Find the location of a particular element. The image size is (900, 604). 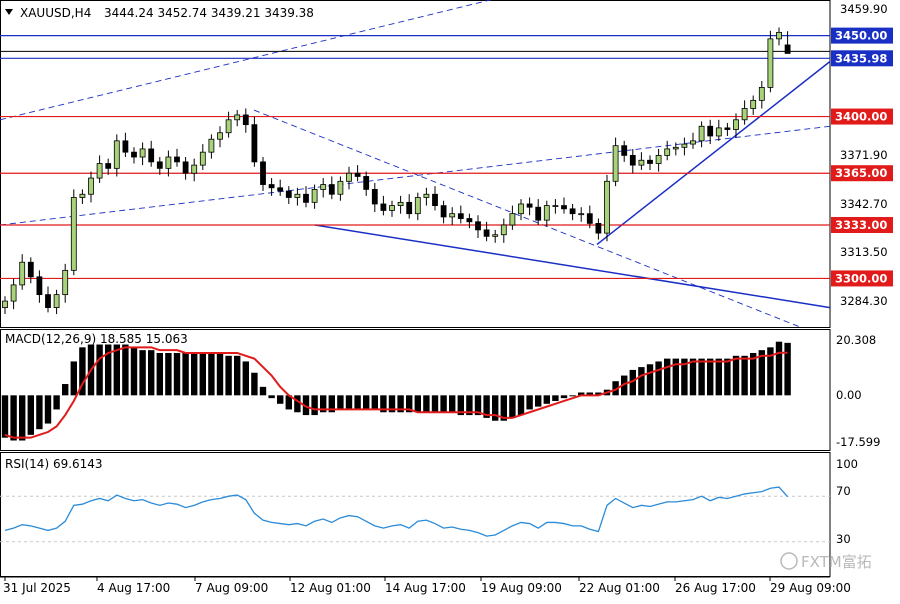

time-label: 14 Aug 17:00 is located at coordinates (425, 588).